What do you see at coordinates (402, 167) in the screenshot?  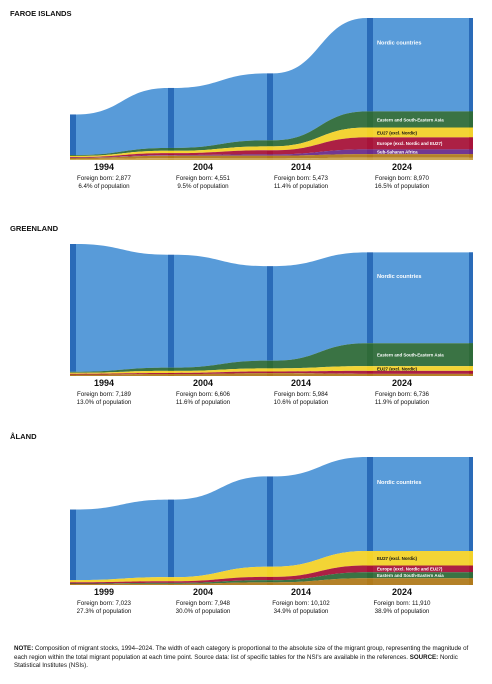 I see `year-label: 2024` at bounding box center [402, 167].